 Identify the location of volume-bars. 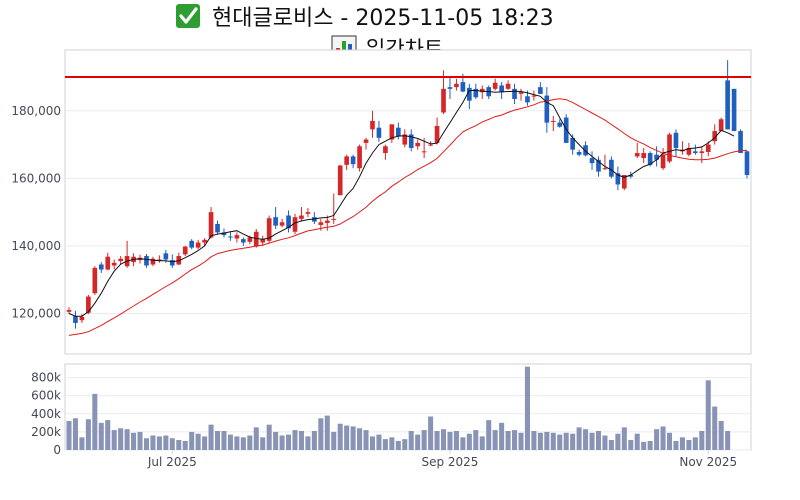
(398, 408).